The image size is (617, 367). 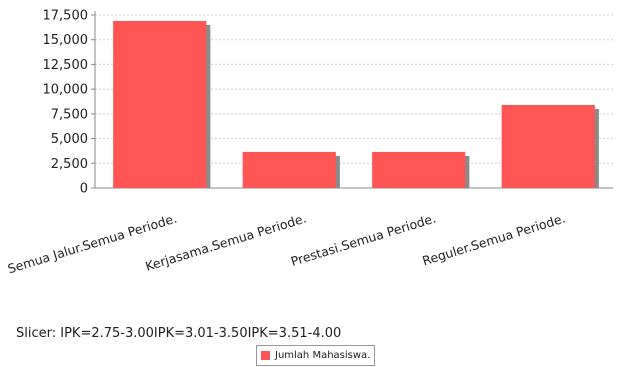 I want to click on y-tick-label: 10,000, so click(x=66, y=90).